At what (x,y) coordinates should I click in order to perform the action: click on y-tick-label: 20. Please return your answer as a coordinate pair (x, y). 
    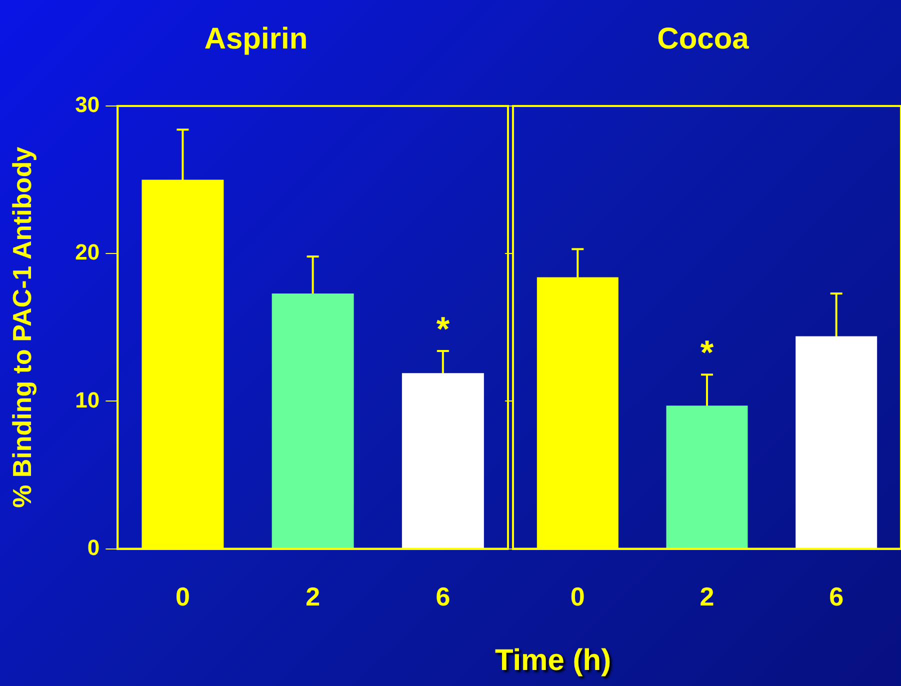
    Looking at the image, I should click on (87, 252).